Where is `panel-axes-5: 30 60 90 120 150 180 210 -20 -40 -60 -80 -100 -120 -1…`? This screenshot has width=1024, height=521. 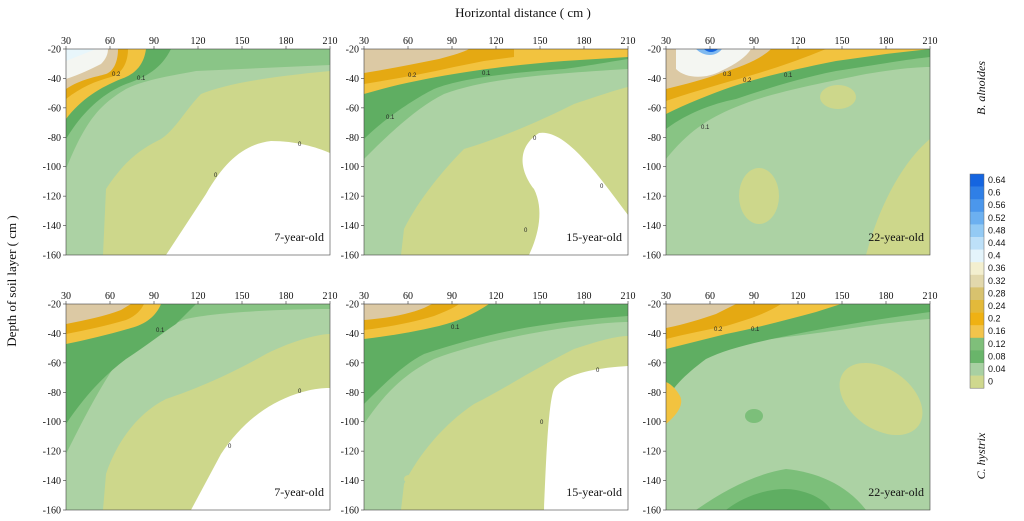 panel-axes-5: 30 60 90 120 150 180 210 -20 -40 -60 -80 -100 -120 -1… is located at coordinates (790, 404).